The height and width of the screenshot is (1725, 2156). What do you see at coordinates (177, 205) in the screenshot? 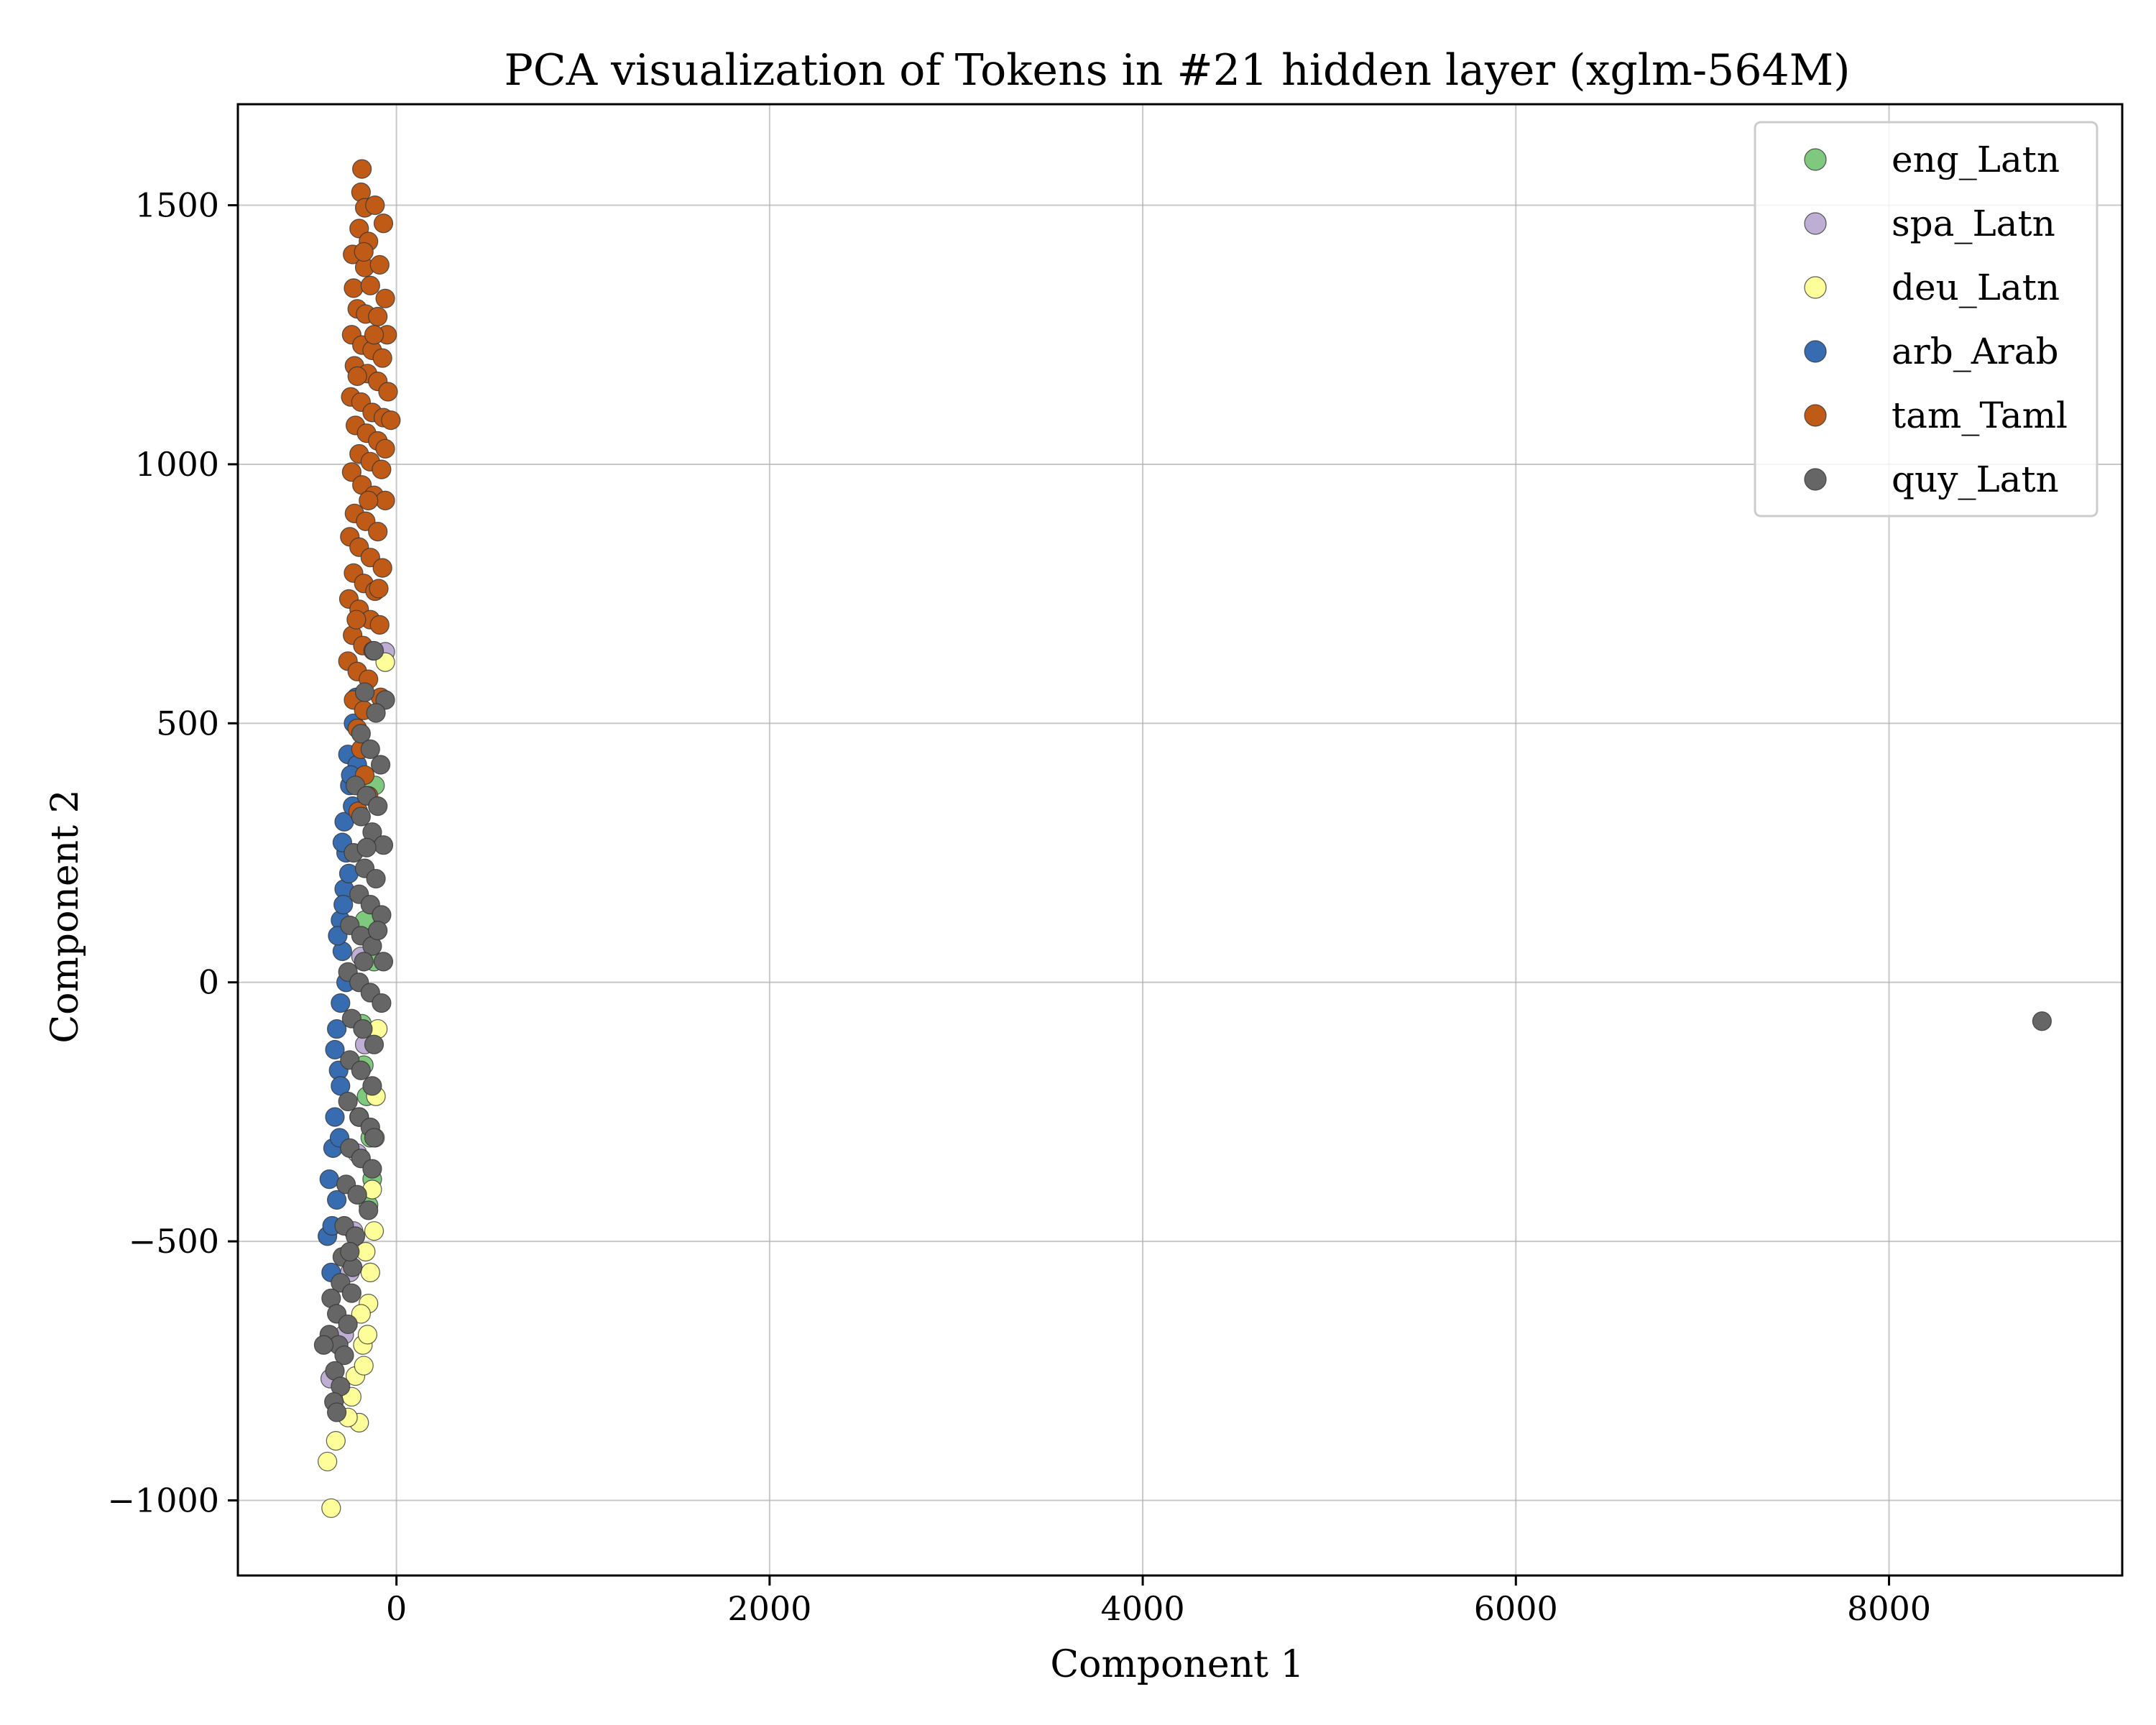
I see `y-tick-label: 1500` at bounding box center [177, 205].